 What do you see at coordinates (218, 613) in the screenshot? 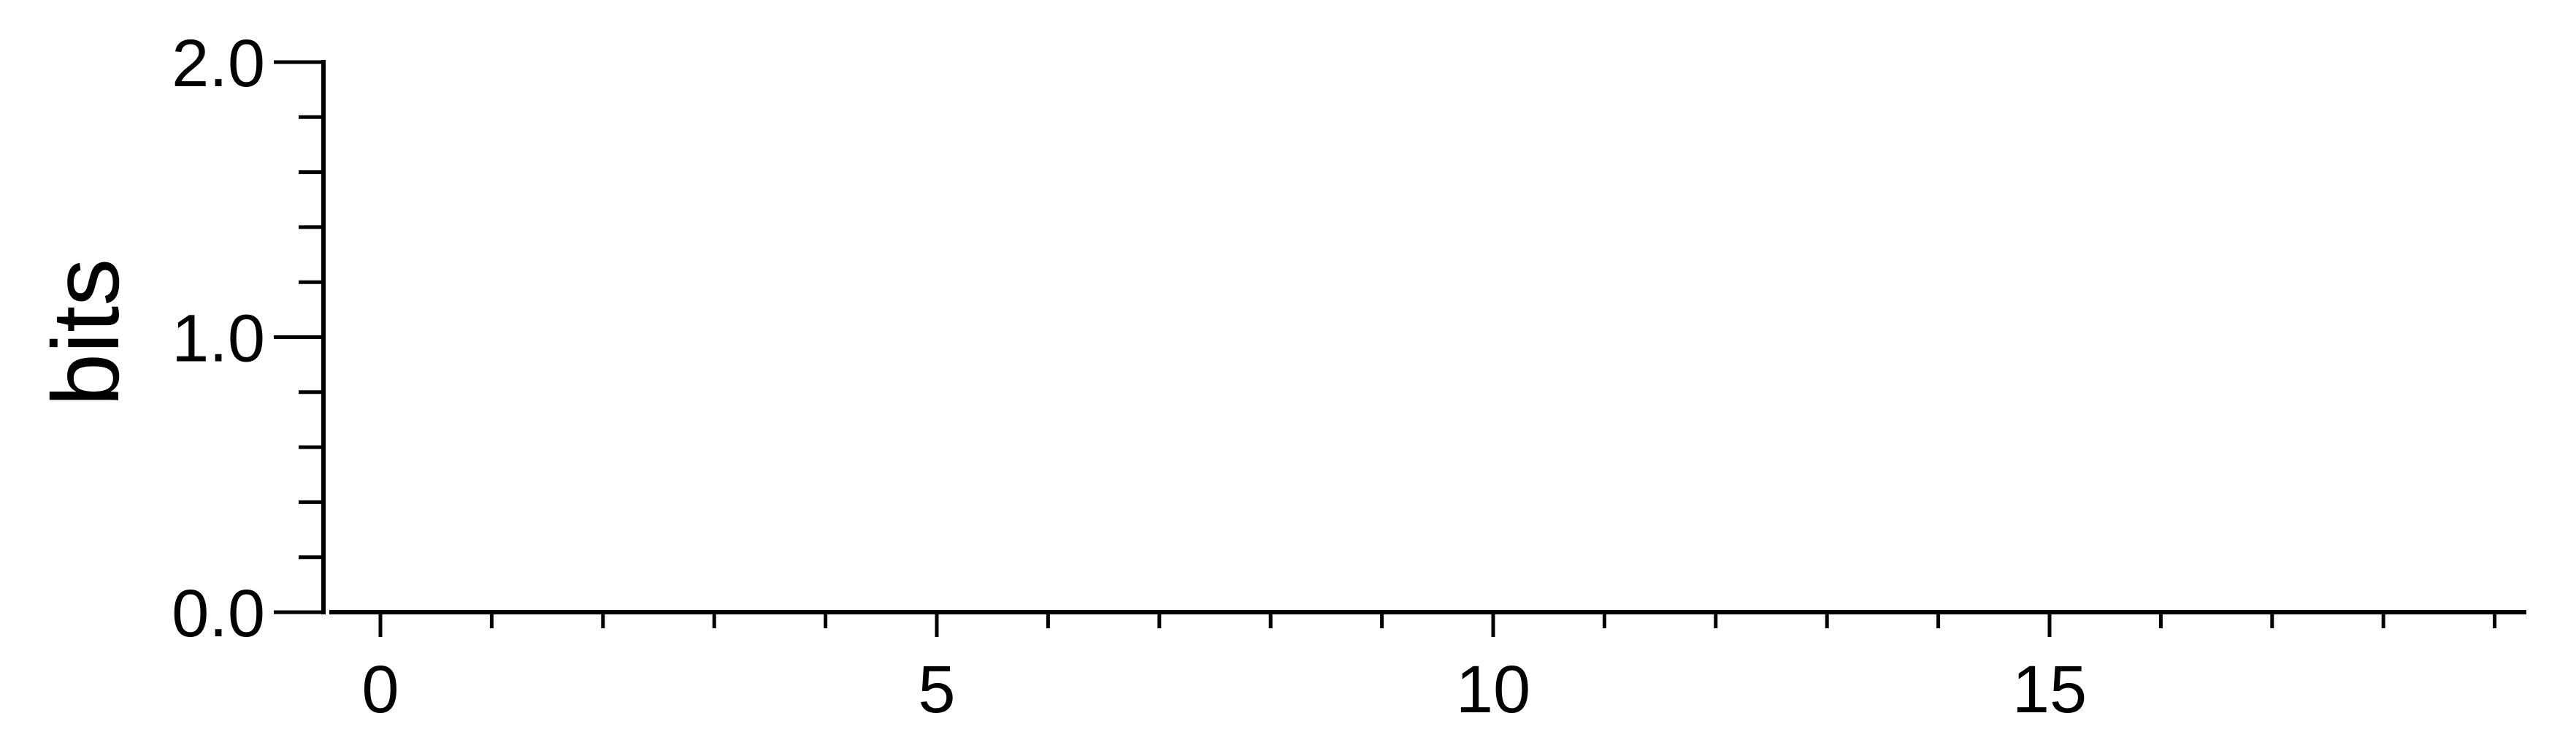
I see `y-tick-label: 0.0` at bounding box center [218, 613].